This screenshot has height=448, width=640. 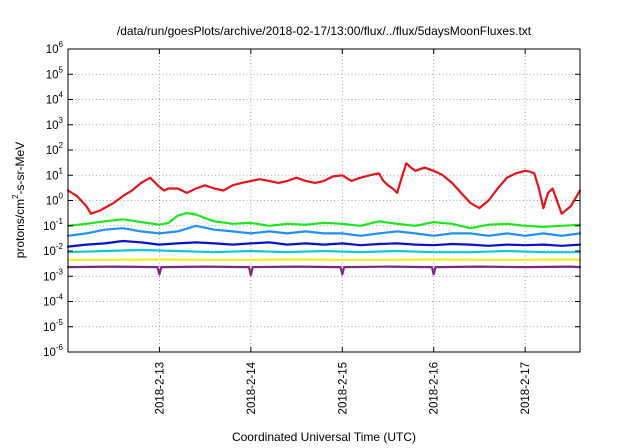 I want to click on x-tick-label: 2018-2-13, so click(x=160, y=388).